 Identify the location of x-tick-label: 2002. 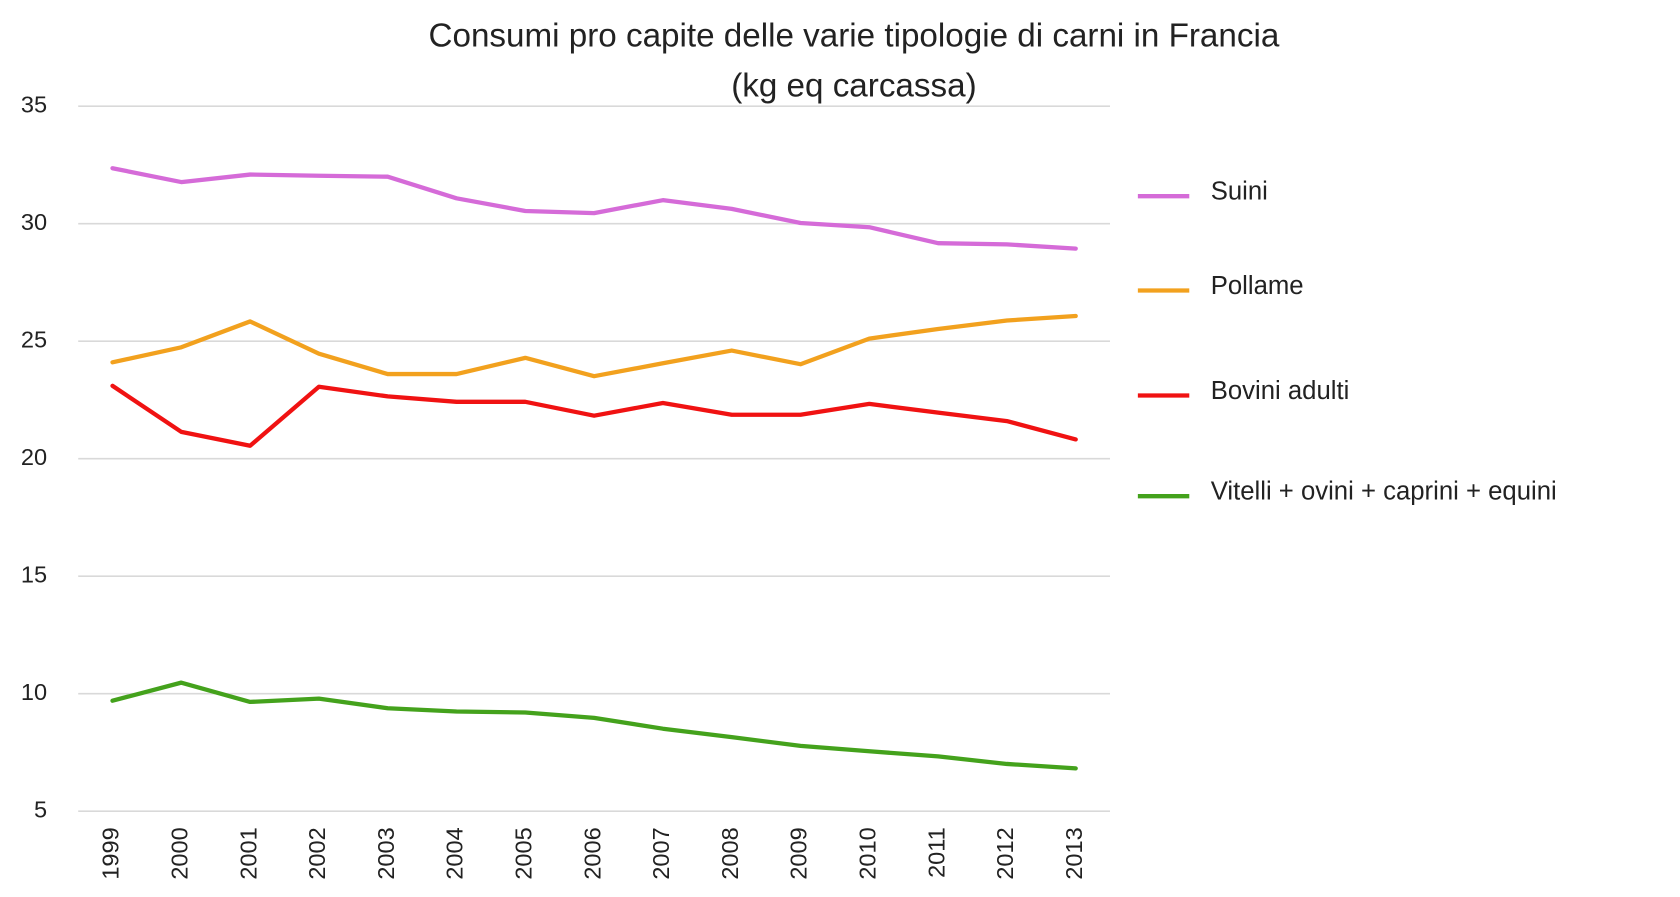
(317, 853).